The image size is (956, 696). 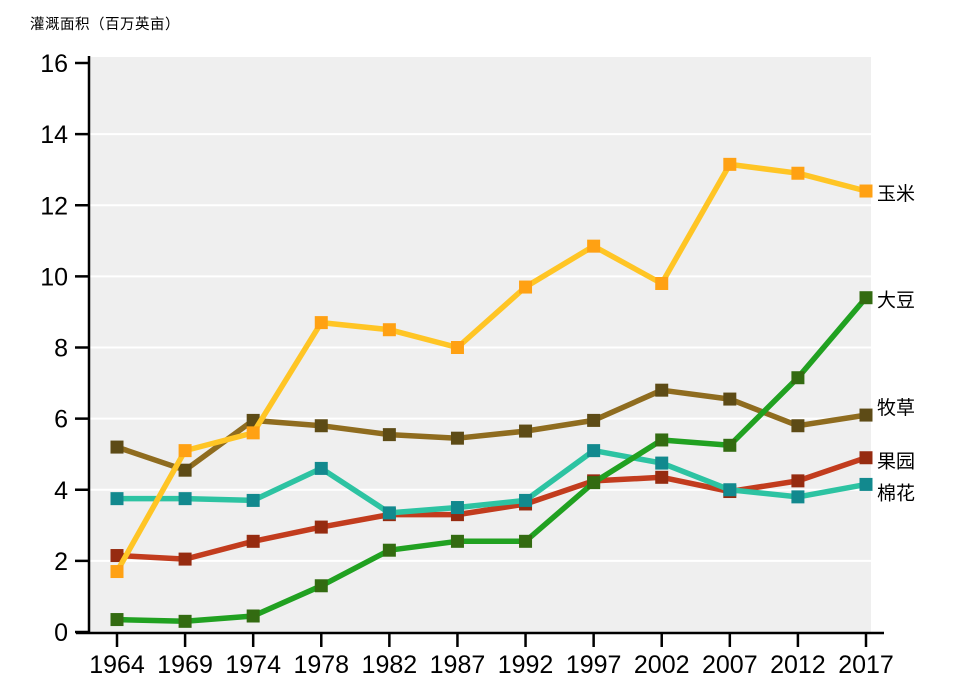 I want to click on x-axis-tick-label-1992: 1992, so click(x=526, y=665).